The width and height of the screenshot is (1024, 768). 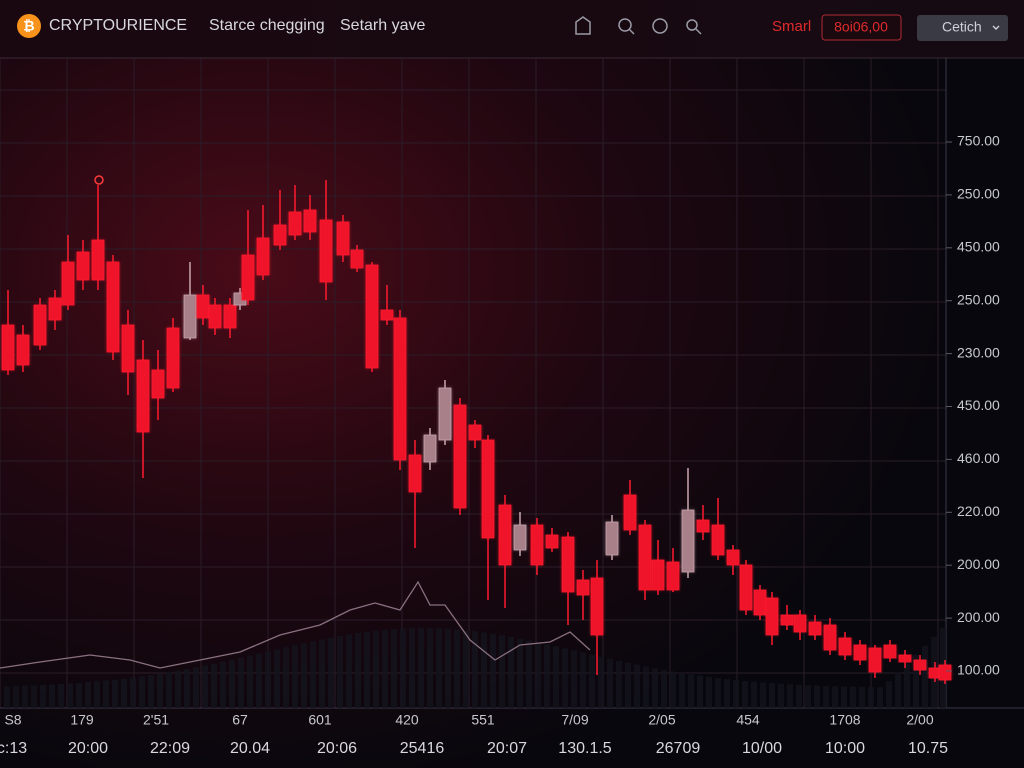 What do you see at coordinates (698, 31) in the screenshot?
I see `zoom-icon-handle` at bounding box center [698, 31].